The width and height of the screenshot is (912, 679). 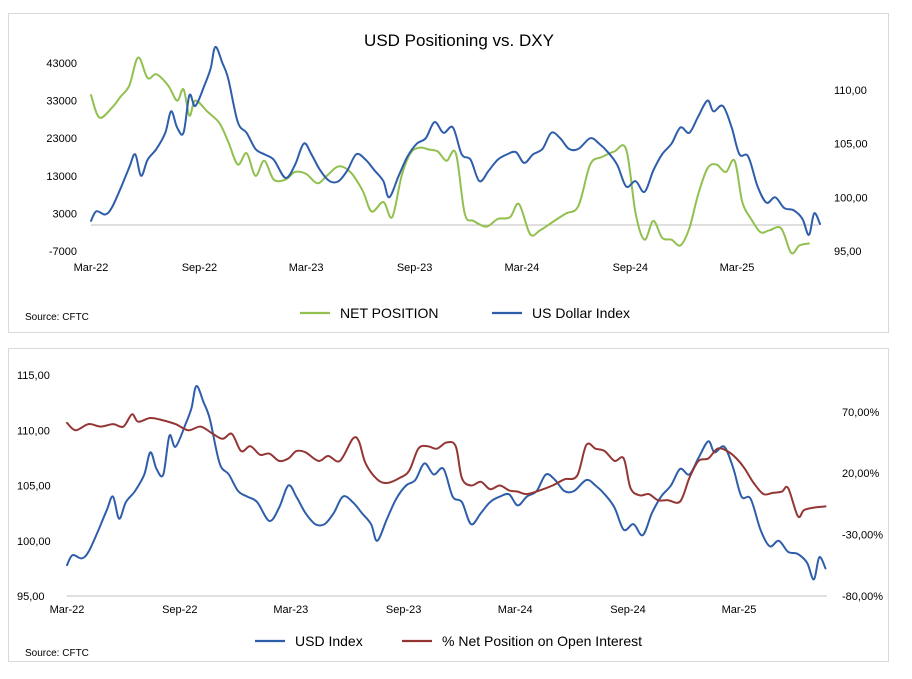 I want to click on y-left-tick-label: 23000, so click(x=61, y=139).